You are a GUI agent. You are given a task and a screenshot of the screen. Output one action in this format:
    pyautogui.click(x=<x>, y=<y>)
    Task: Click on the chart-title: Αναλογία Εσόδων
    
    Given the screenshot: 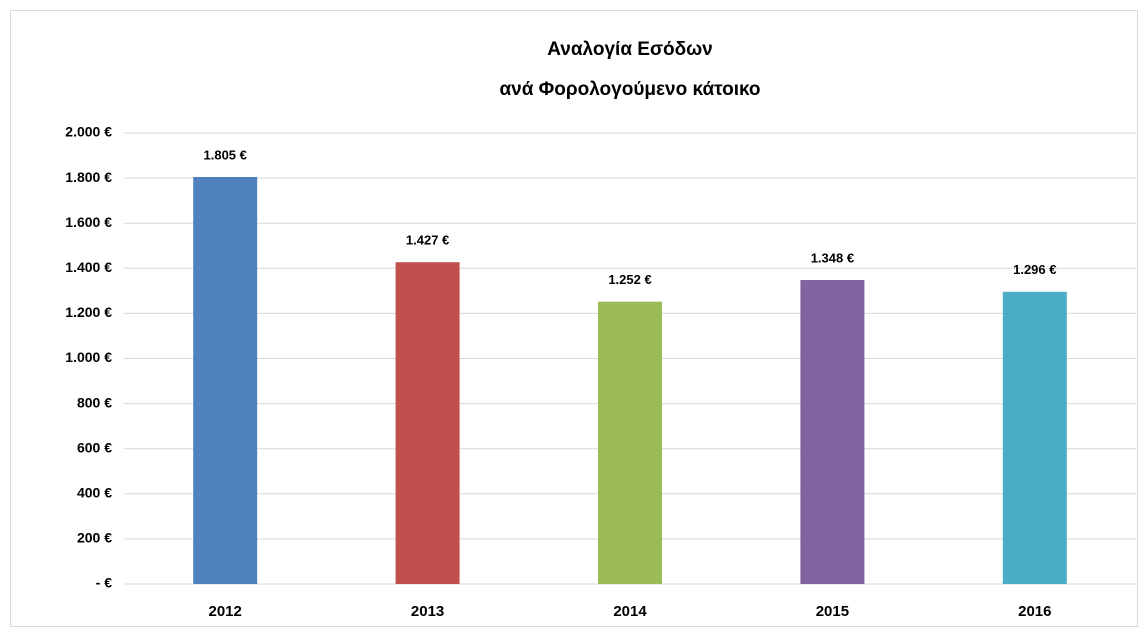 What is the action you would take?
    pyautogui.click(x=629, y=49)
    